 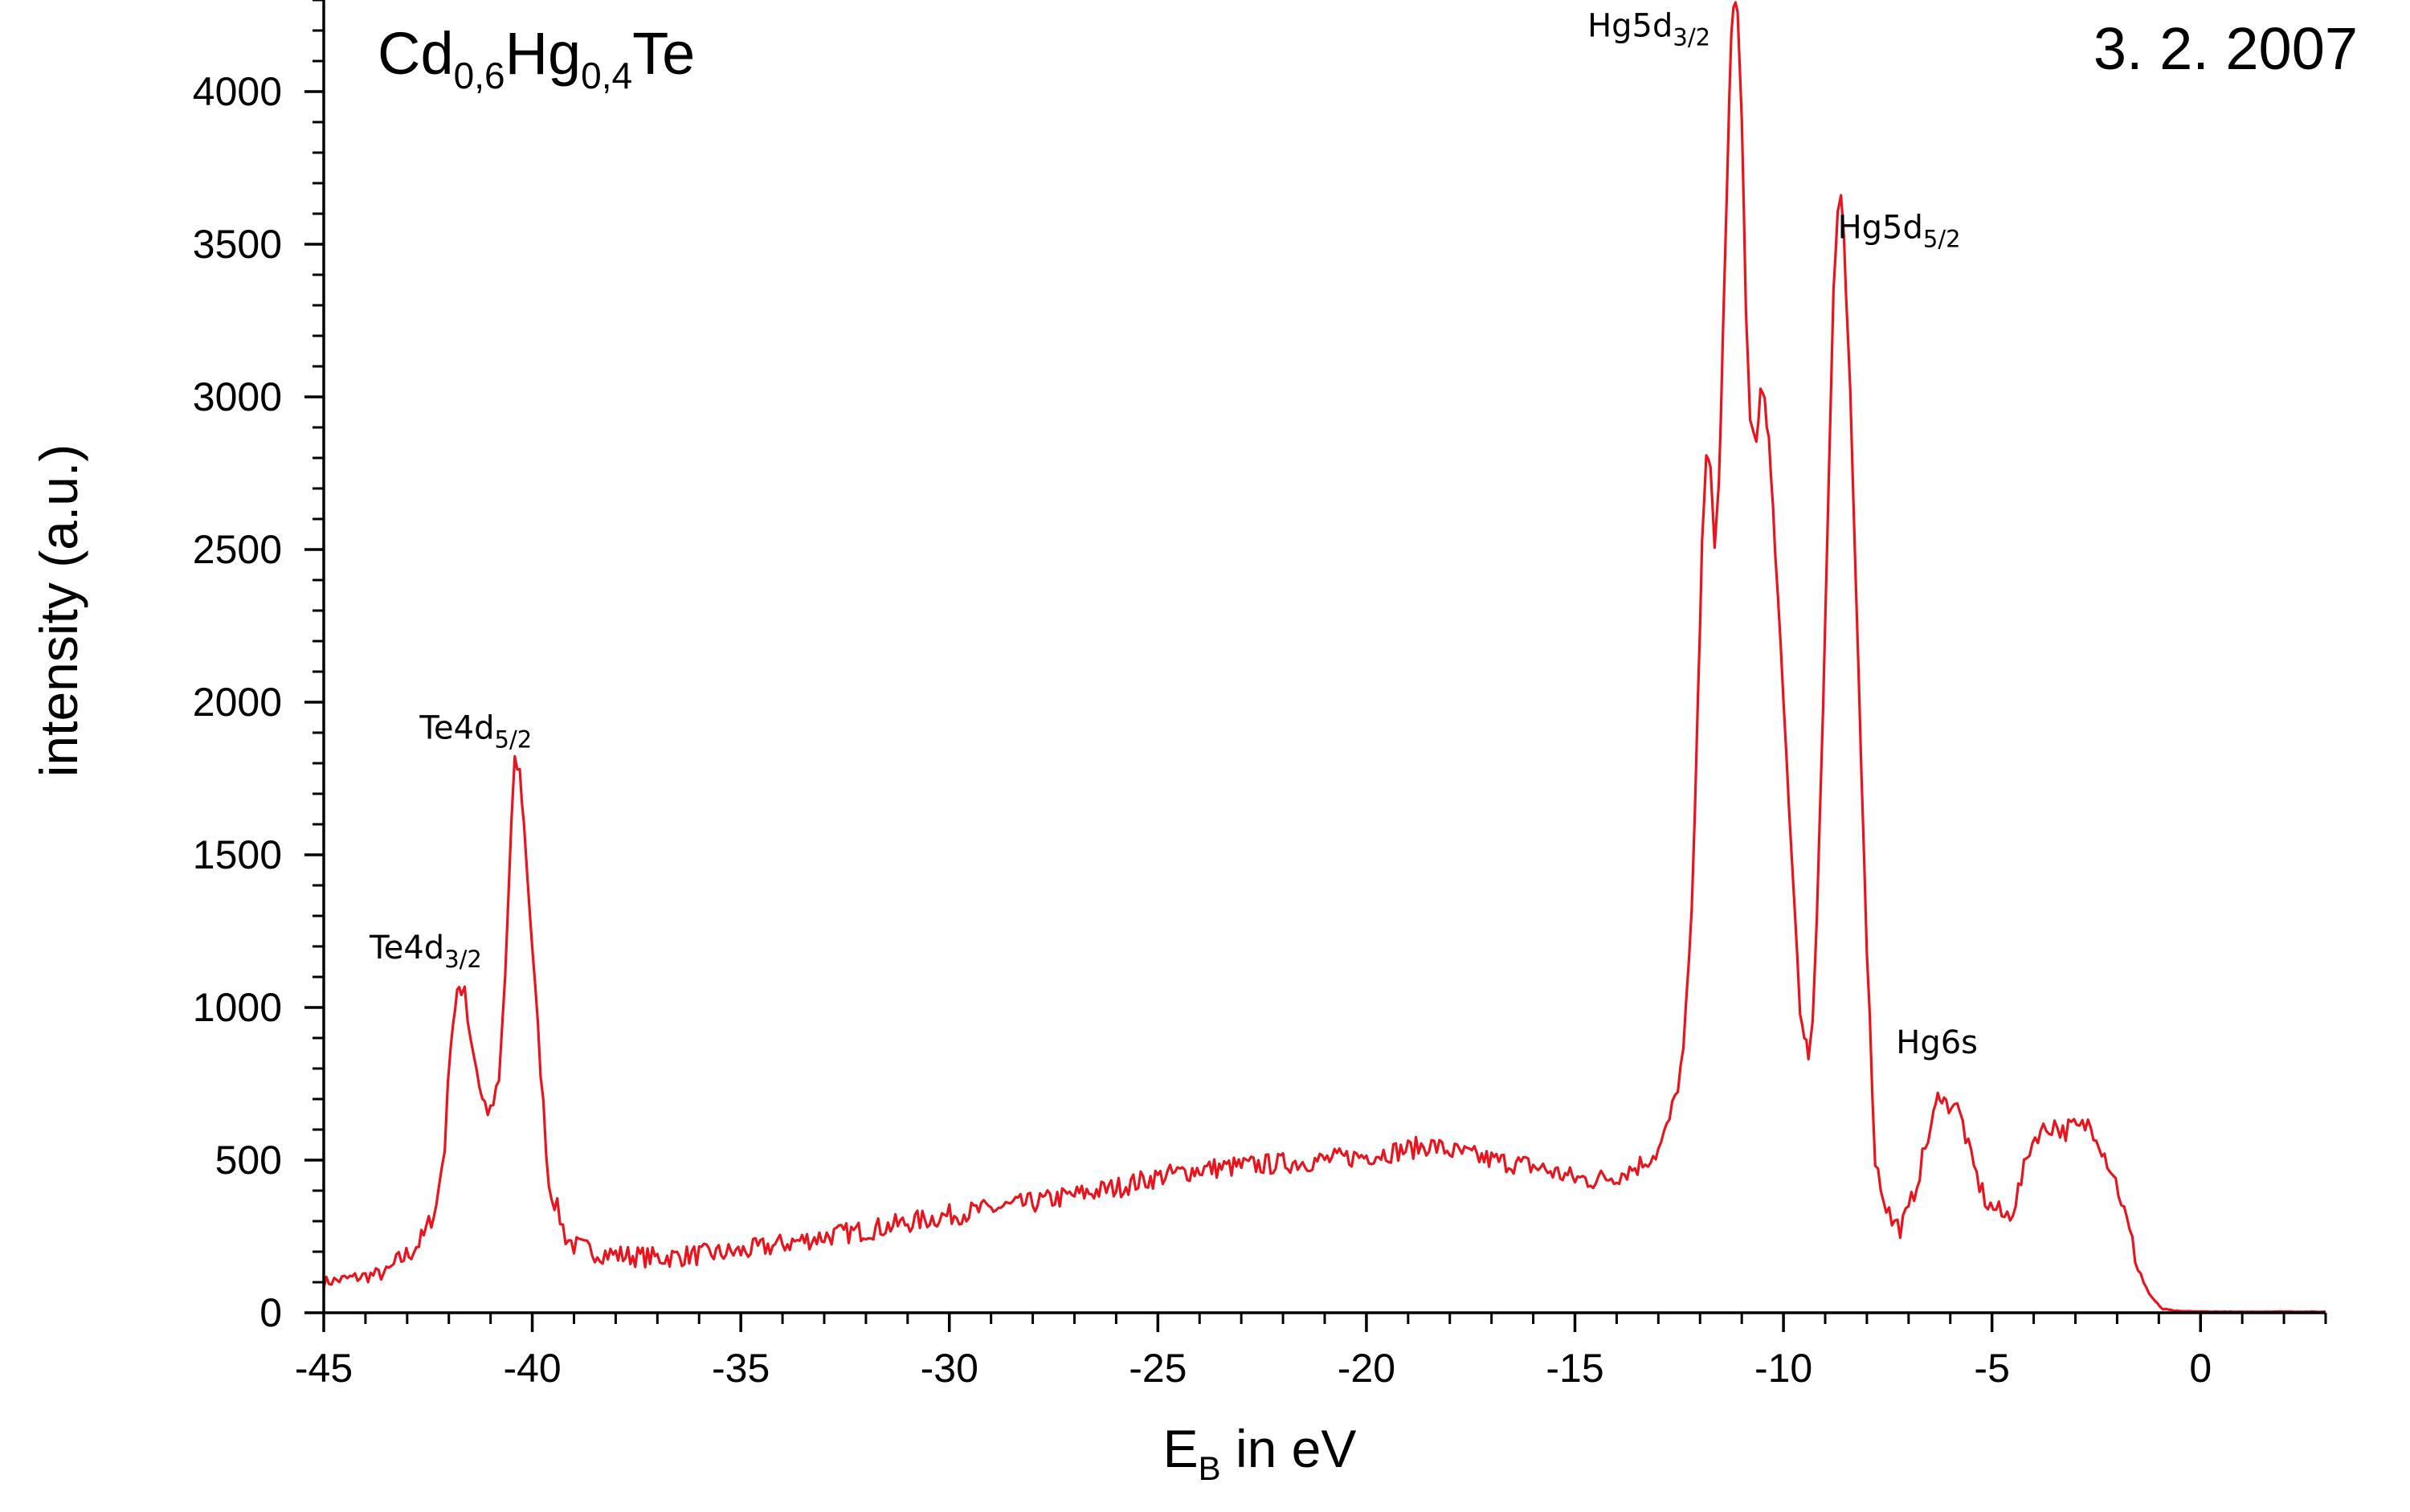 What do you see at coordinates (237, 245) in the screenshot?
I see `y-tick-label: 3500` at bounding box center [237, 245].